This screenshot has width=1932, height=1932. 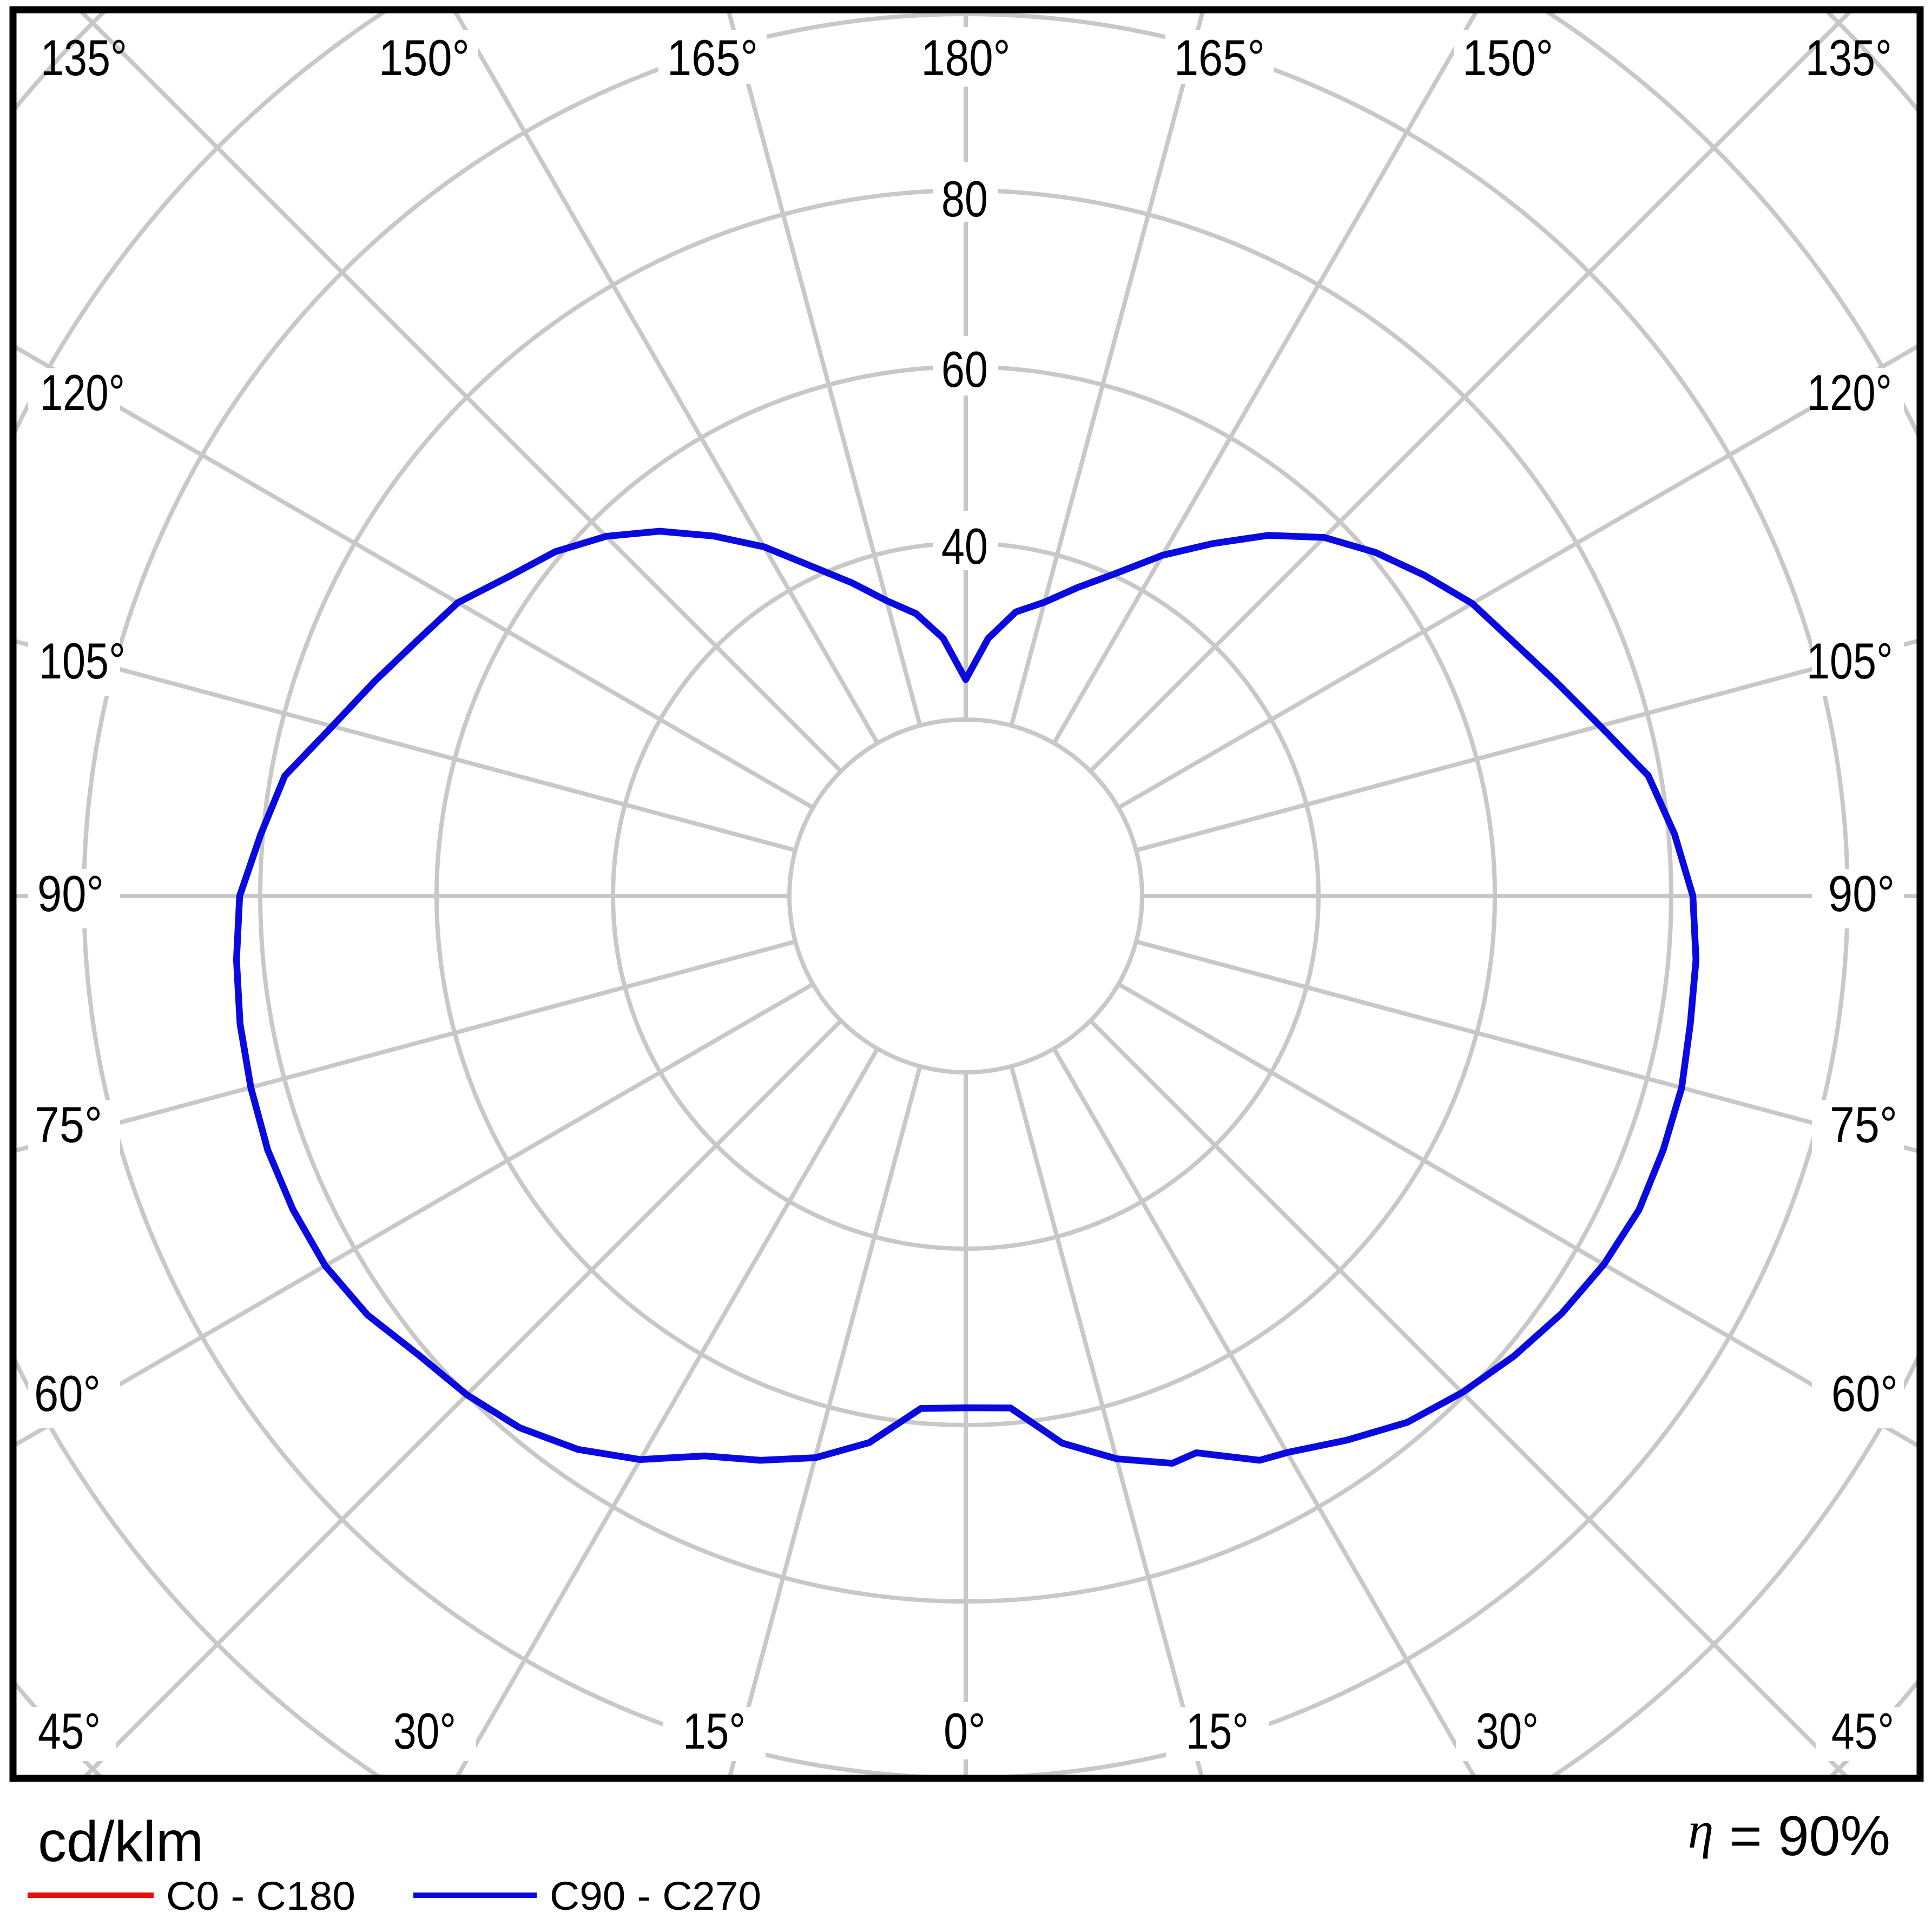 What do you see at coordinates (965, 1731) in the screenshot?
I see `svg-text: 0°` at bounding box center [965, 1731].